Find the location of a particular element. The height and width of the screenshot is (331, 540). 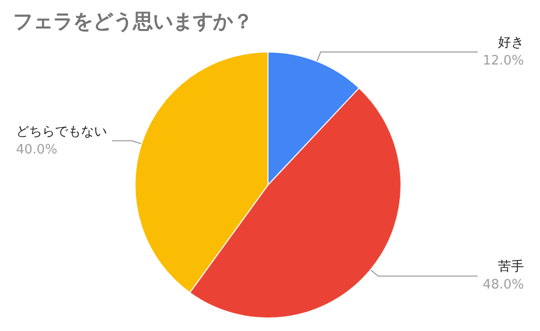

slice-label: 苦手 is located at coordinates (511, 267).